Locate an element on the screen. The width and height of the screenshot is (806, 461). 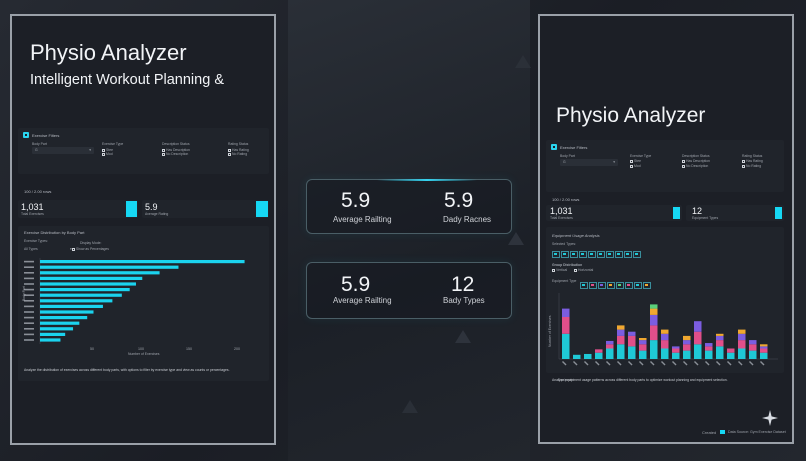
group-option: Vertical is located at coordinates (559, 270).